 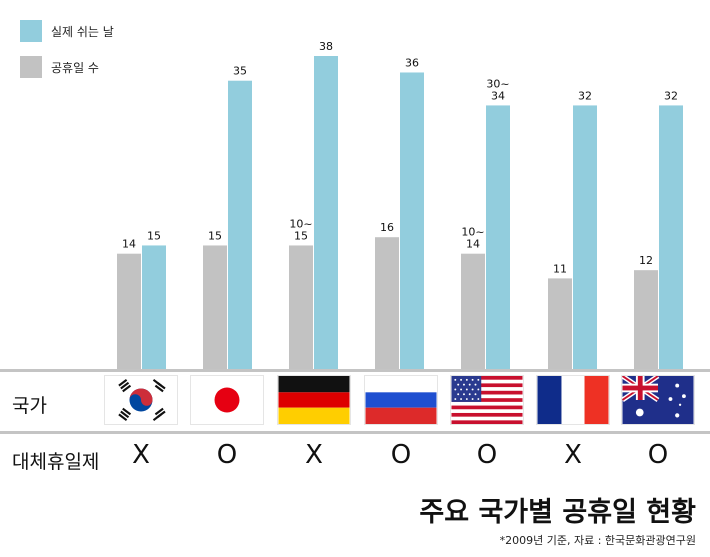 I want to click on data-label-holidays-korea: 14, so click(x=129, y=244).